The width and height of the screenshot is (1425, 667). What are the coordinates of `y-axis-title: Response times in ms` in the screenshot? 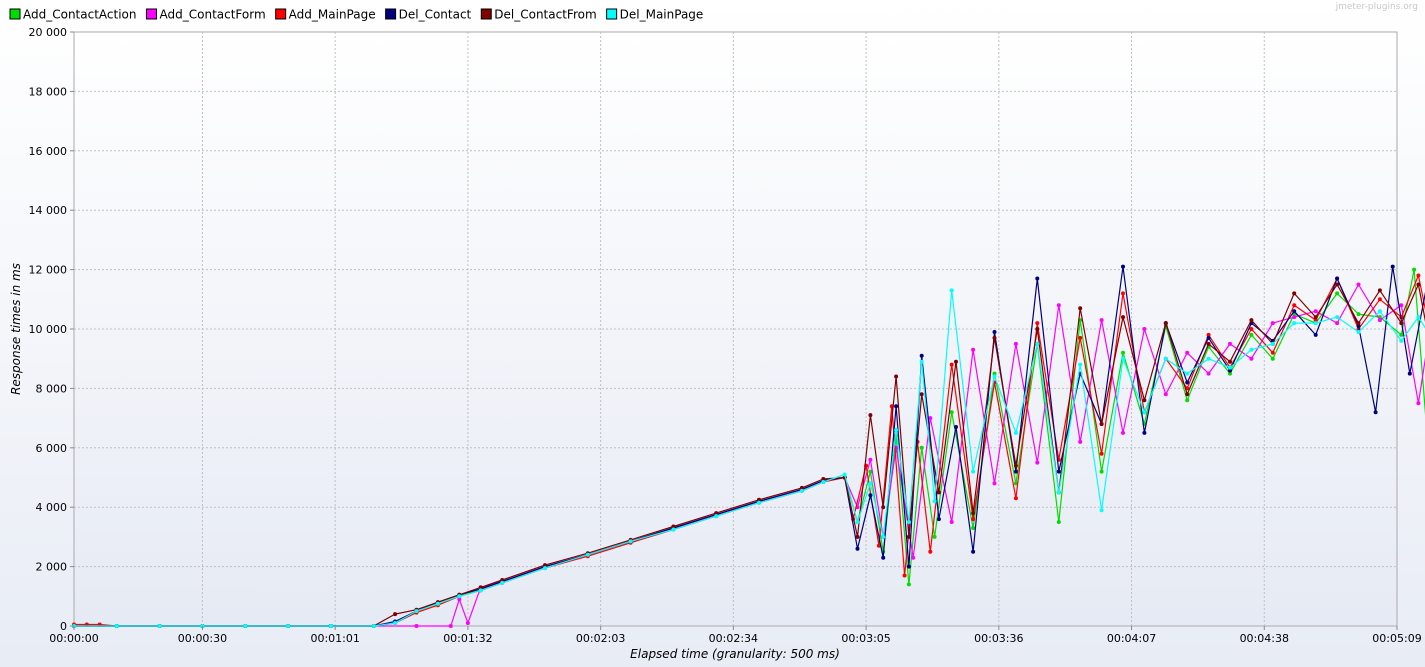 It's located at (16, 329).